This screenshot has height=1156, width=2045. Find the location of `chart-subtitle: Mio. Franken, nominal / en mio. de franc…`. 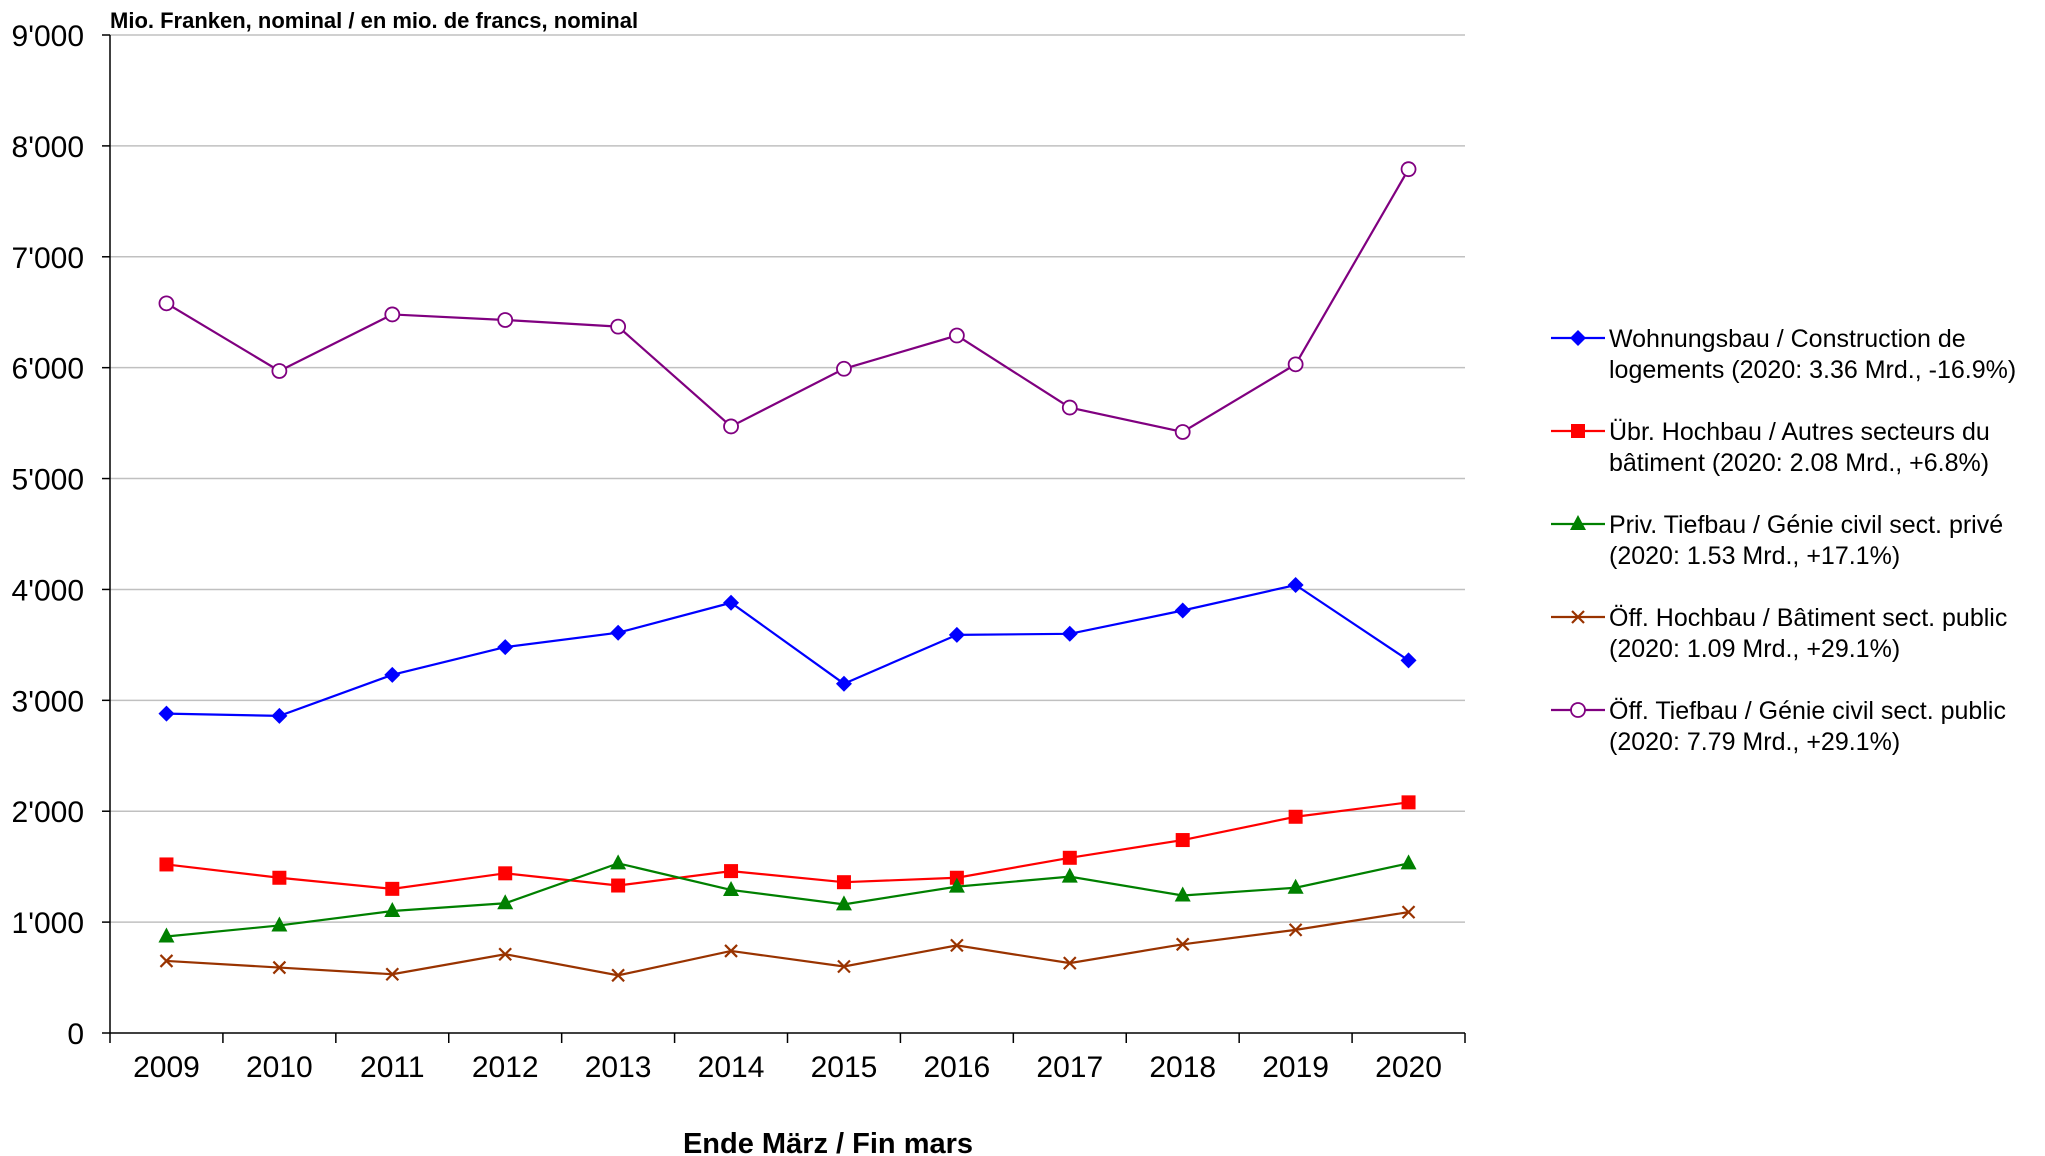

chart-subtitle: Mio. Franken, nominal / en mio. de franc… is located at coordinates (374, 20).